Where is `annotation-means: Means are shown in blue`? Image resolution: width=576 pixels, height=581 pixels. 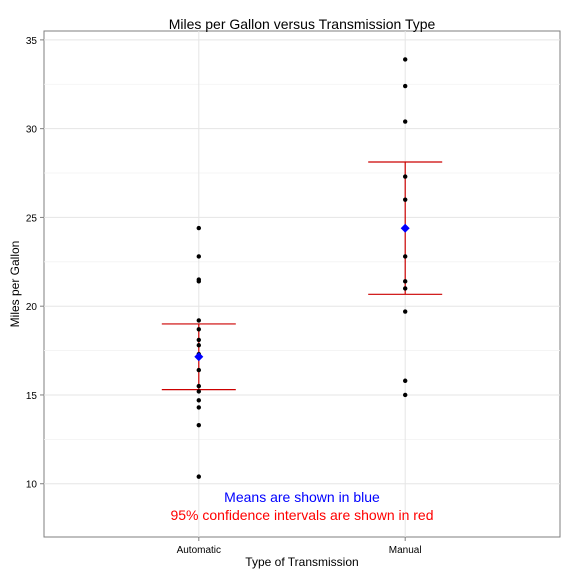 annotation-means: Means are shown in blue is located at coordinates (302, 497).